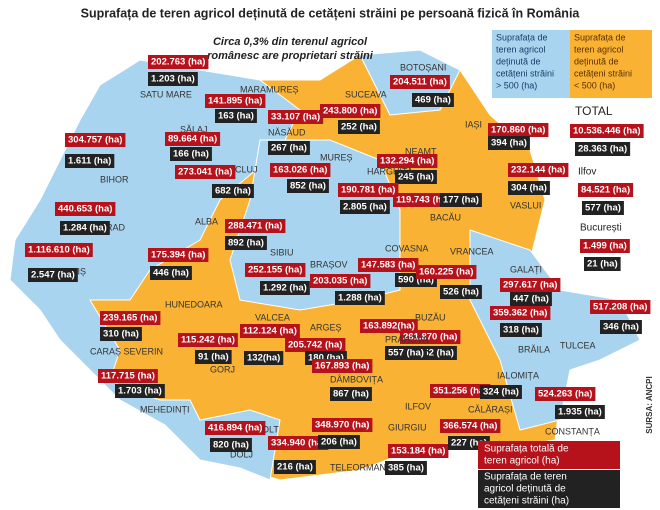 This screenshot has width=660, height=510. What do you see at coordinates (649, 404) in the screenshot?
I see `source: SURSA: ANCPI` at bounding box center [649, 404].